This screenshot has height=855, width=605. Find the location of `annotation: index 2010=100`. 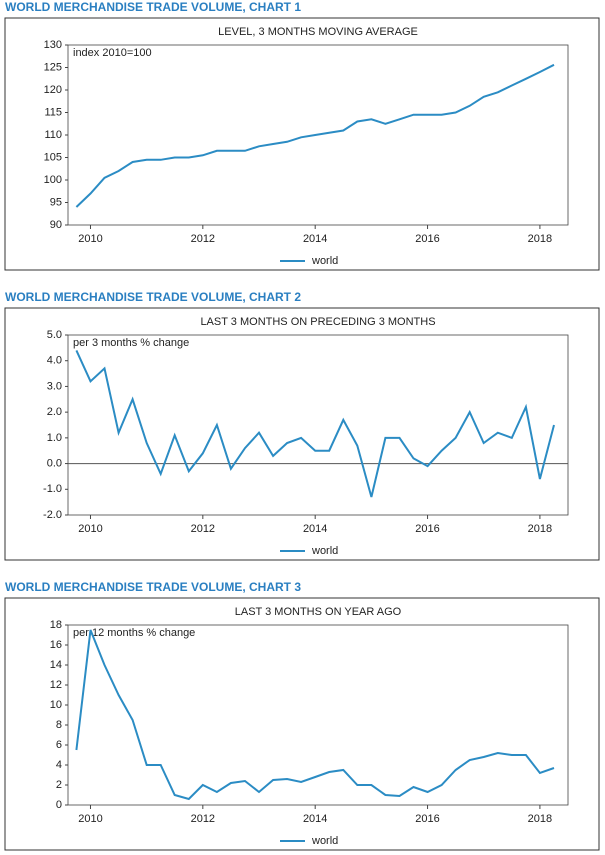

annotation: index 2010=100 is located at coordinates (112, 53).